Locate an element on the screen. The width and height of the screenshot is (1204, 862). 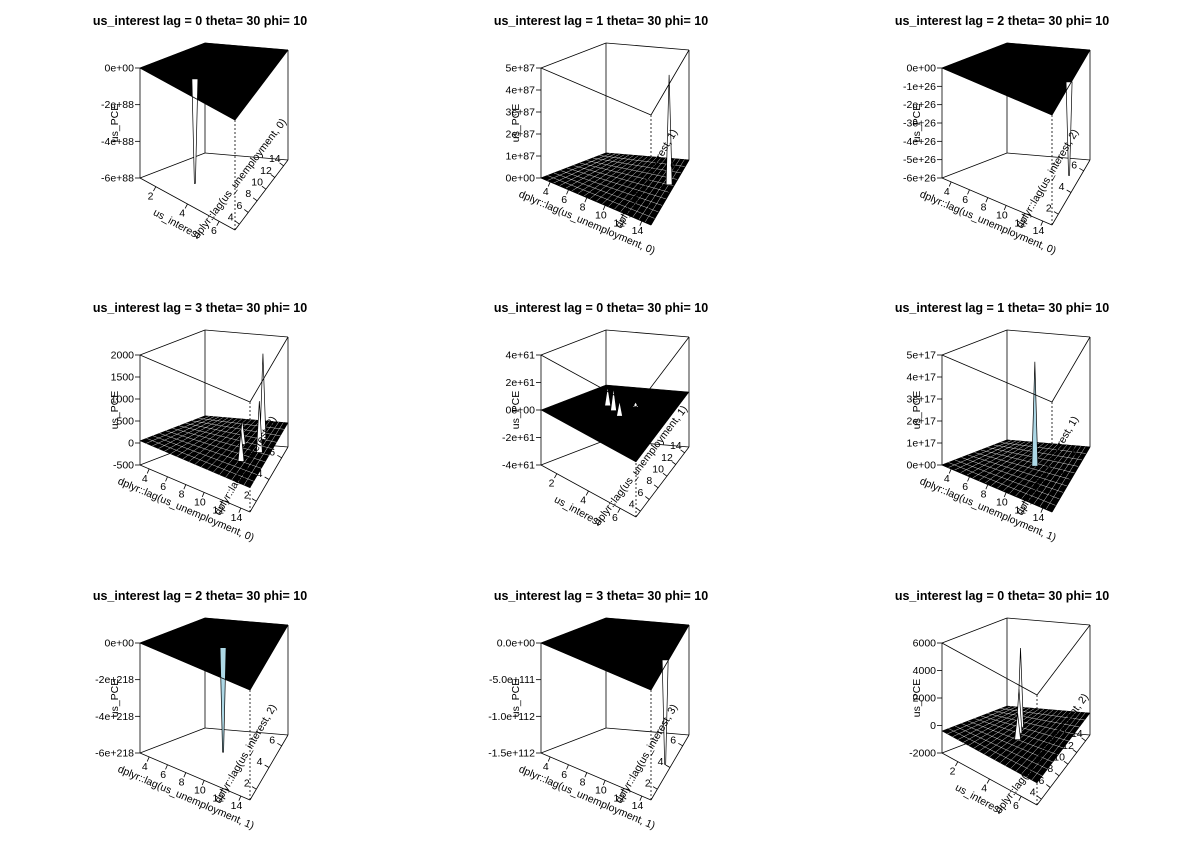
z-tick-label: -6e+88 is located at coordinates (117, 179).